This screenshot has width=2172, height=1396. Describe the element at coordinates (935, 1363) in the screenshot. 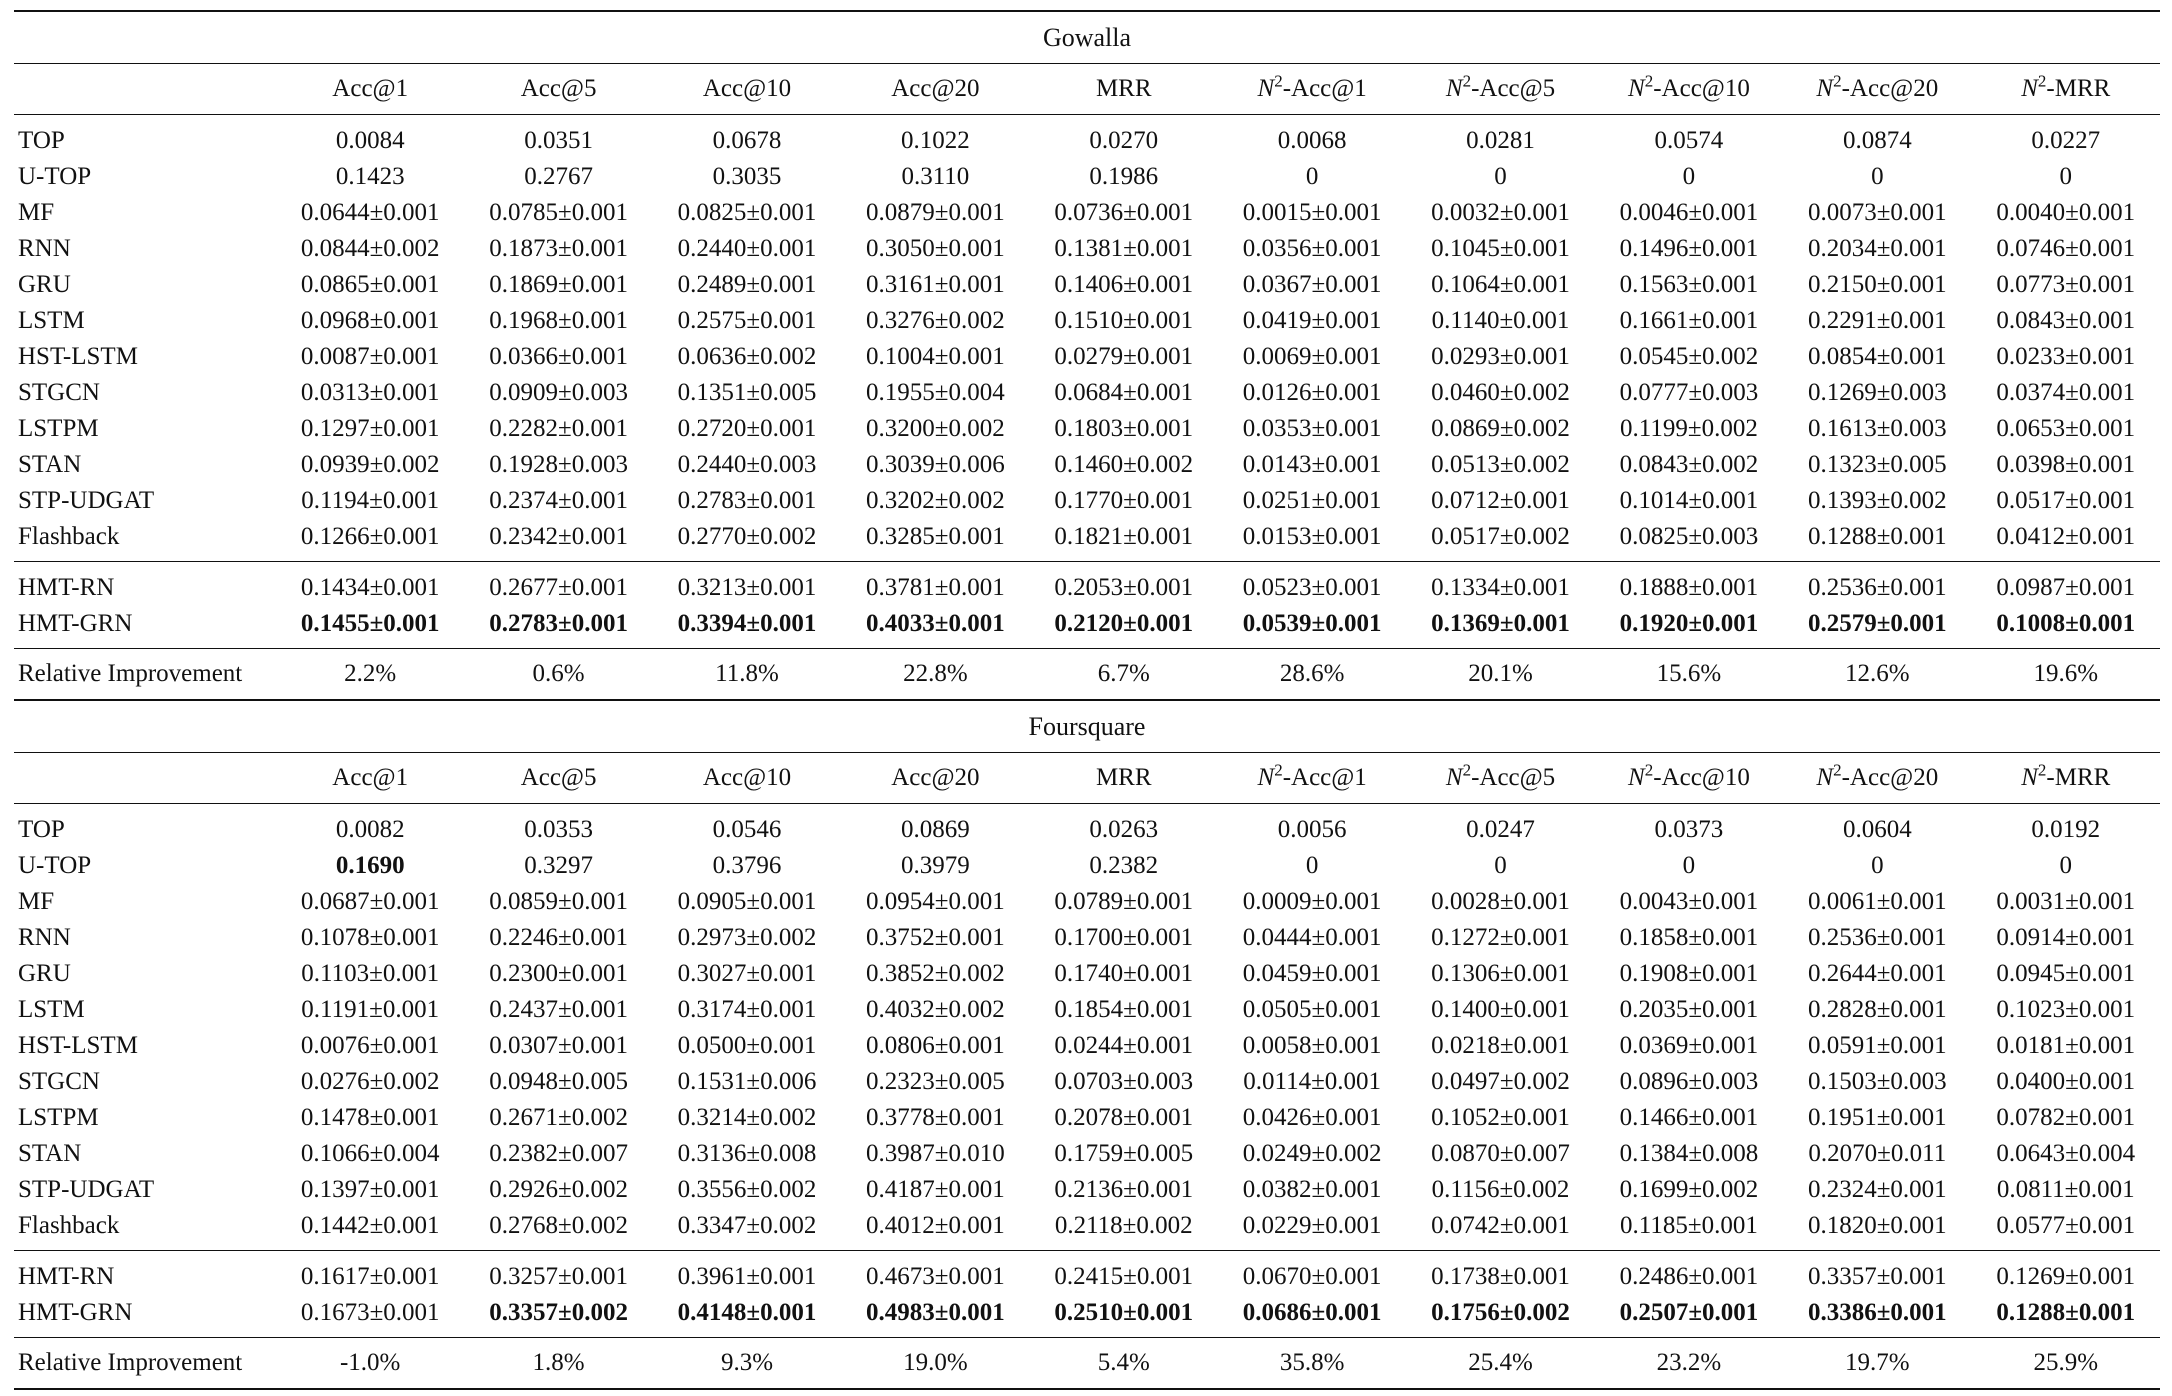

I see `metric-value: 19.0%` at that location.